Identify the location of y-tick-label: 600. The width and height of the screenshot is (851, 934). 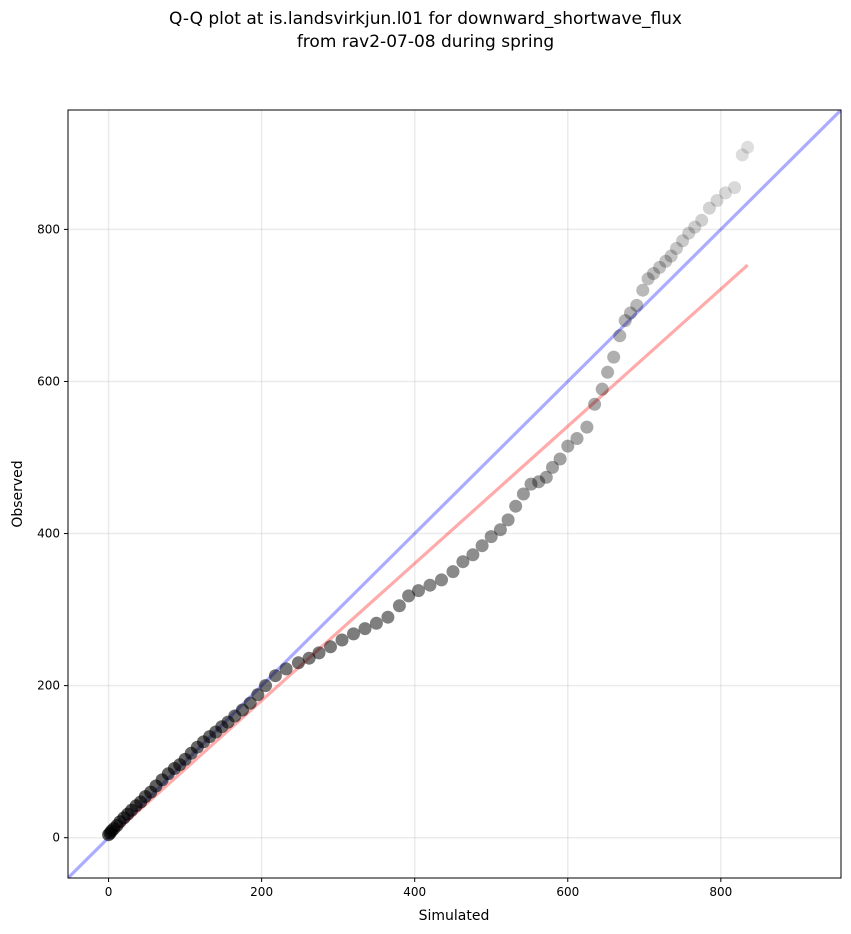
(48, 381).